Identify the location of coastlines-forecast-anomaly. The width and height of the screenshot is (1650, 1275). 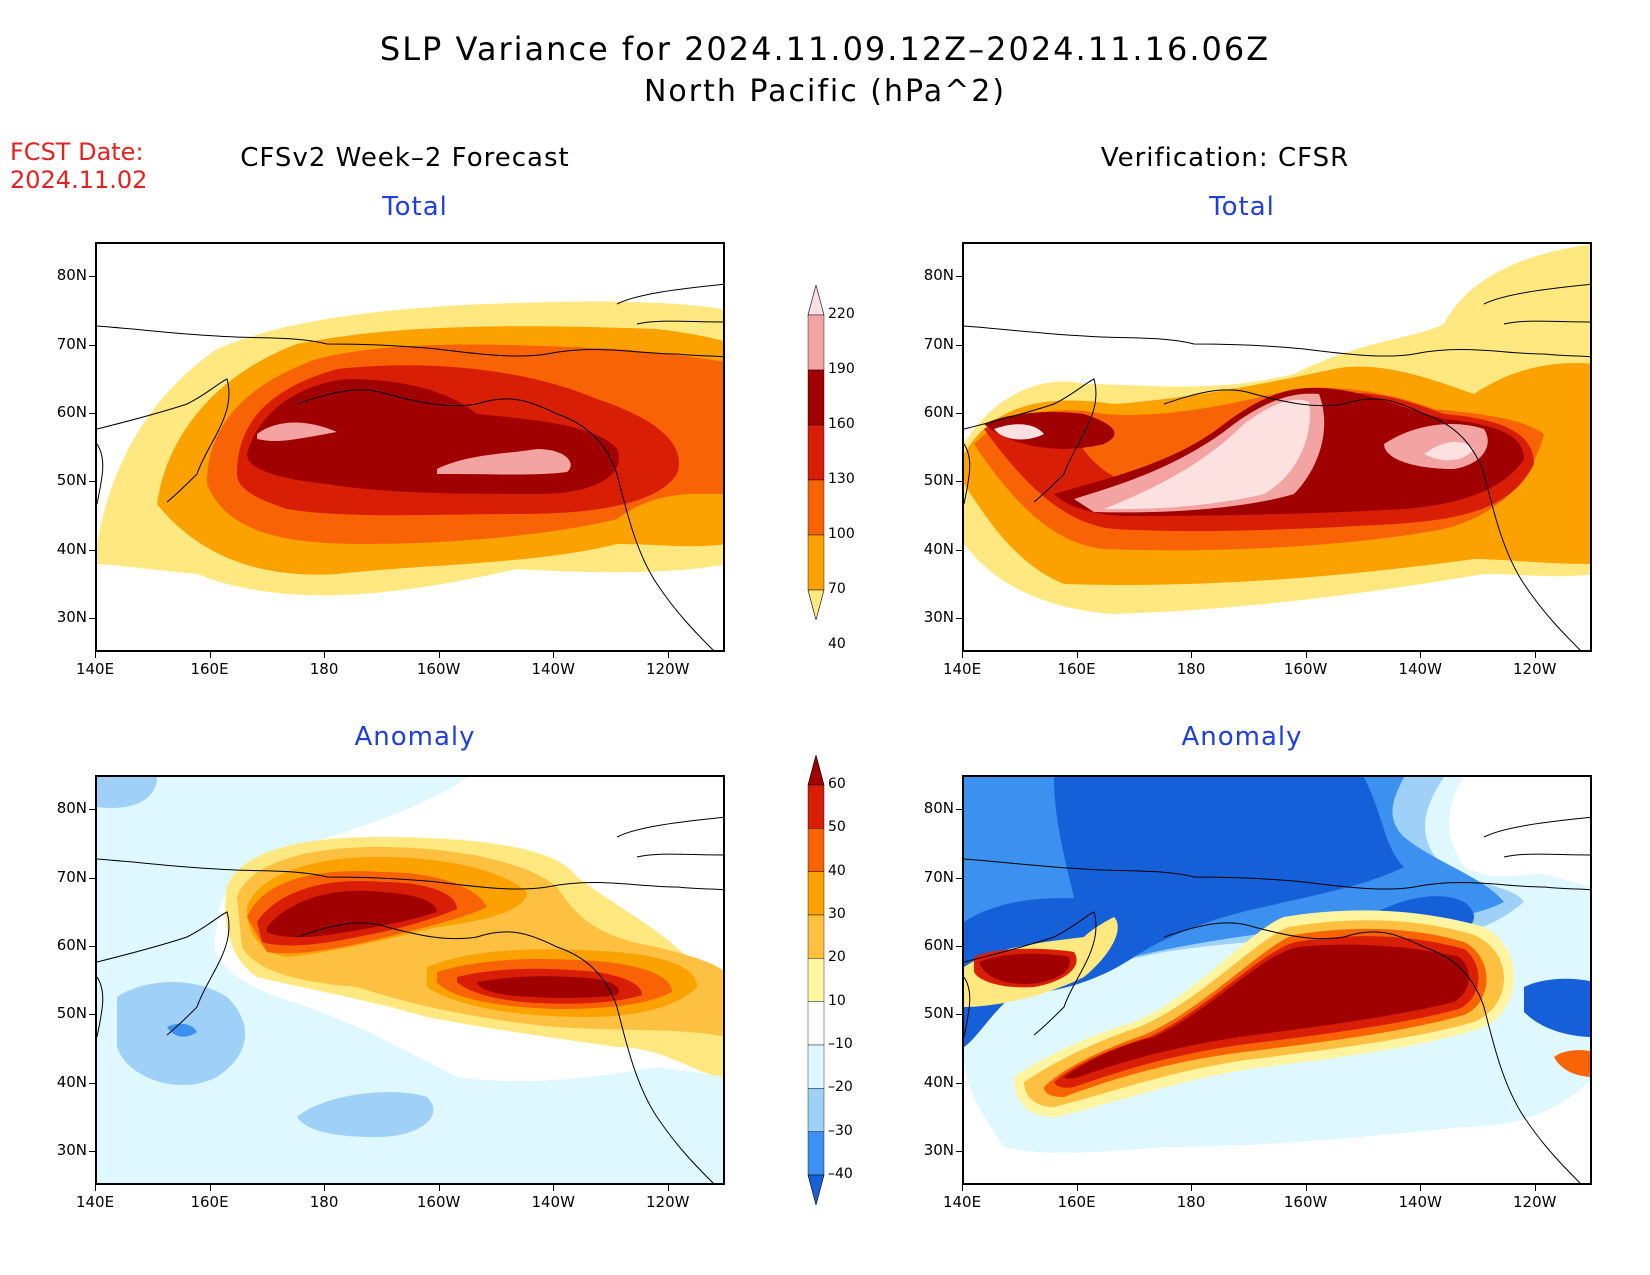
(410, 999).